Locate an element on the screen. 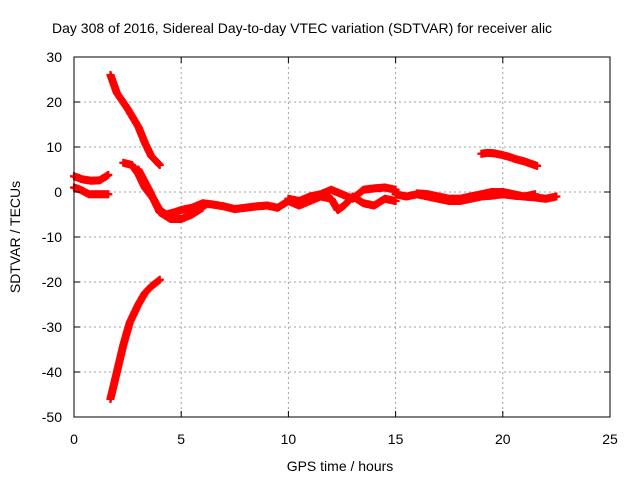  y-tick-label: -20 is located at coordinates (52, 282).